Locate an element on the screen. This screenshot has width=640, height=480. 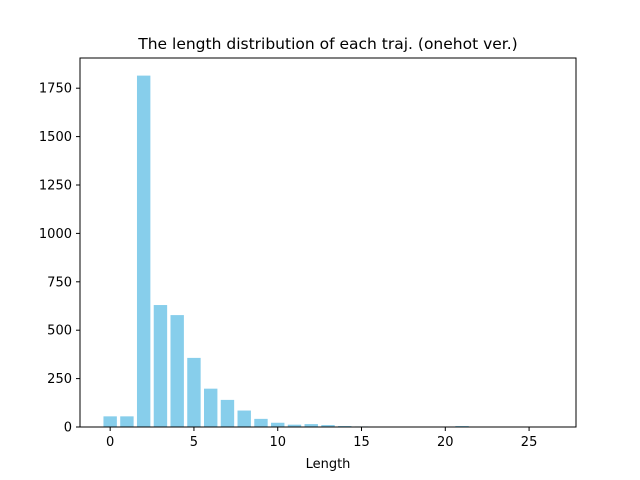
y-tick-label: 250 is located at coordinates (59, 379).